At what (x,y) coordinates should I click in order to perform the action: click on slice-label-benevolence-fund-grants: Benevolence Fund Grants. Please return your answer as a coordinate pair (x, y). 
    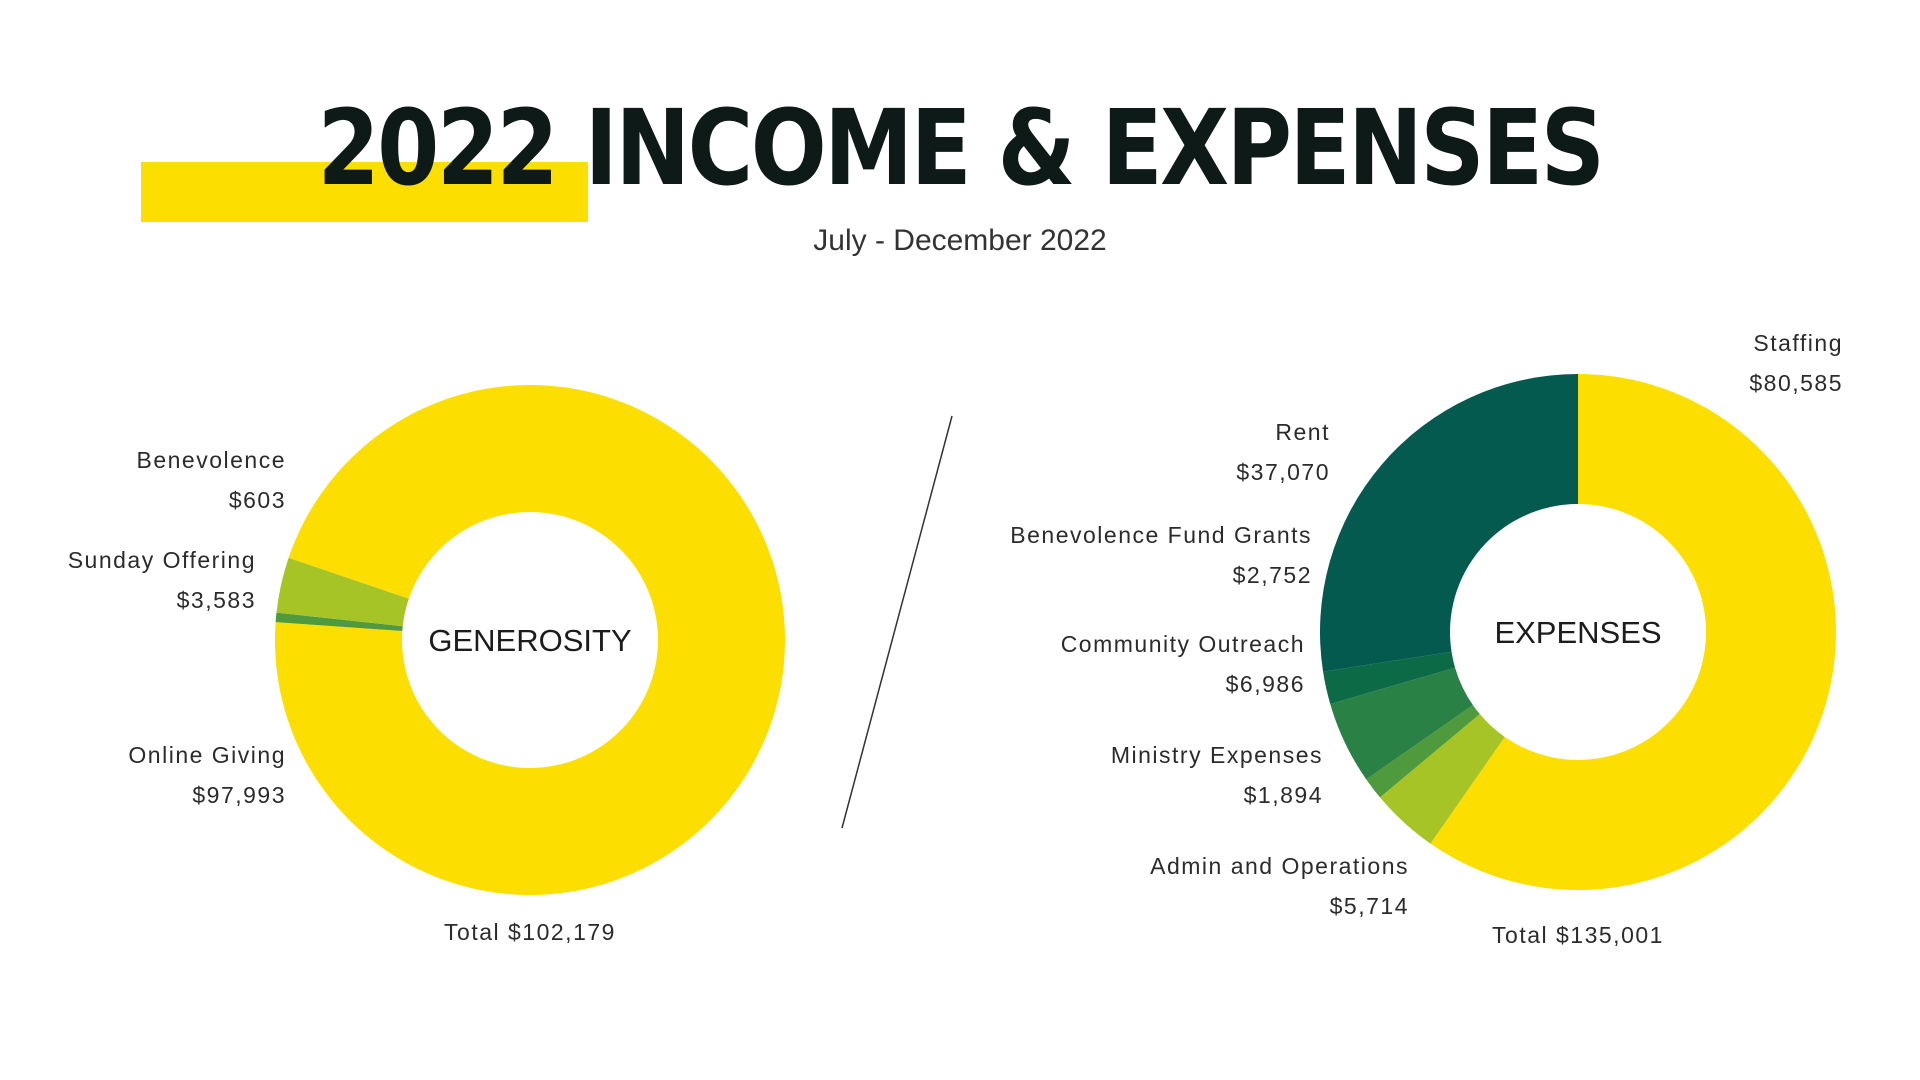
    Looking at the image, I should click on (1161, 535).